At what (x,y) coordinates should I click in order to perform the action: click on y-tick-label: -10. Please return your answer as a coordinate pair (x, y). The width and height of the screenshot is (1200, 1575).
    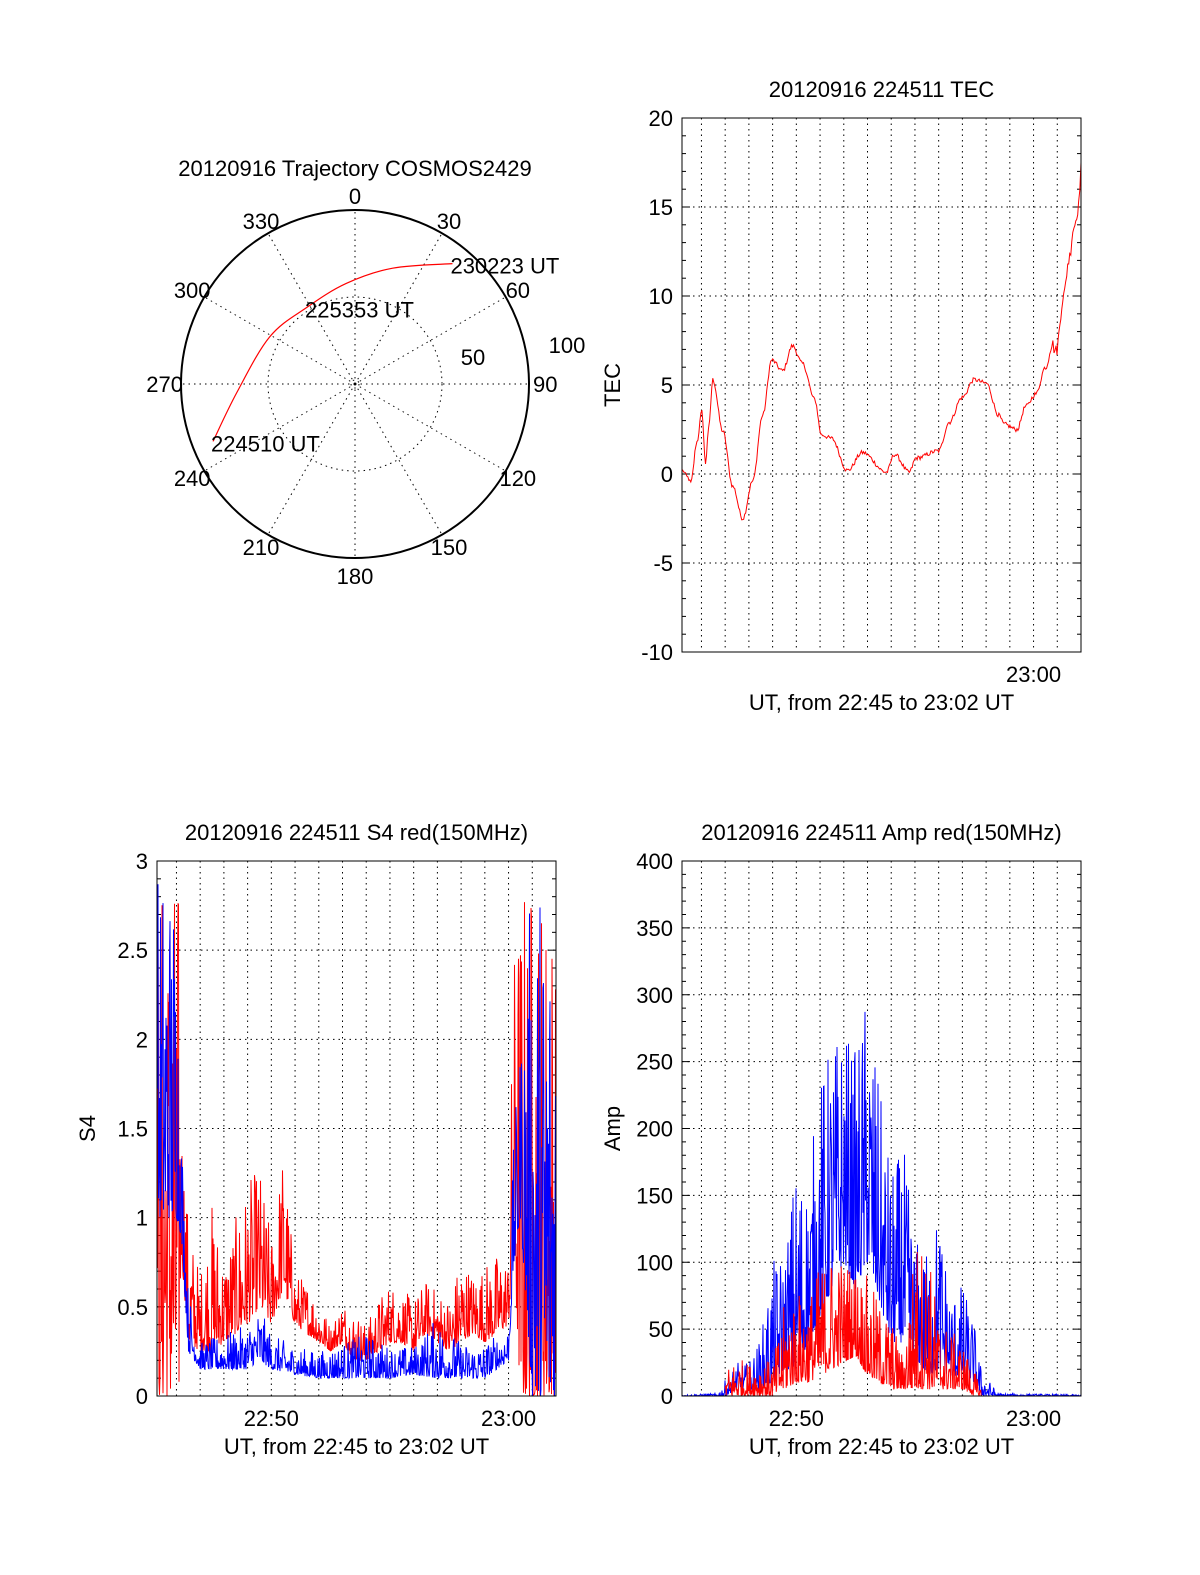
    Looking at the image, I should click on (657, 652).